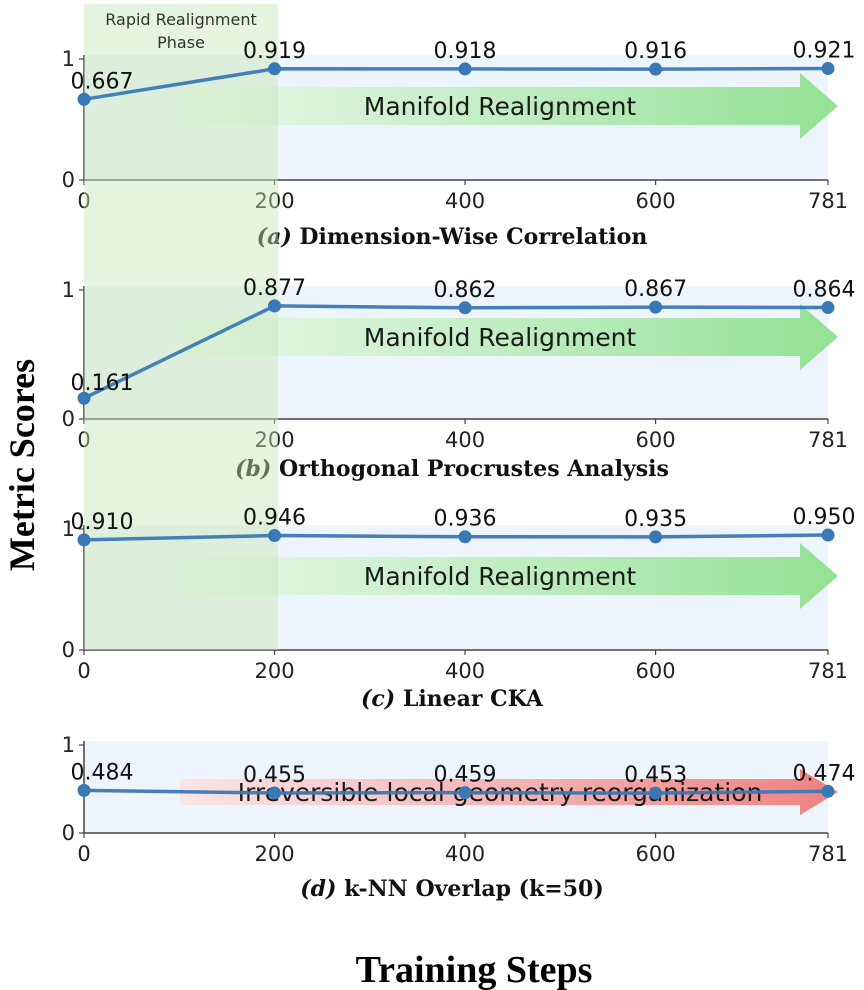  I want to click on panel-d-caption: (d) k-NN Overlap (k=50), so click(452, 889).